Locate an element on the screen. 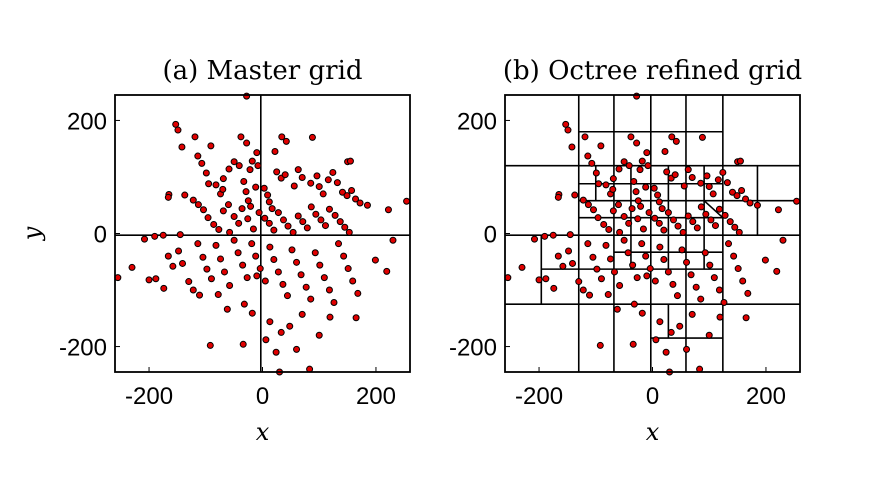 Image resolution: width=885 pixels, height=484 pixels. x-tick-label: -200 is located at coordinates (149, 396).